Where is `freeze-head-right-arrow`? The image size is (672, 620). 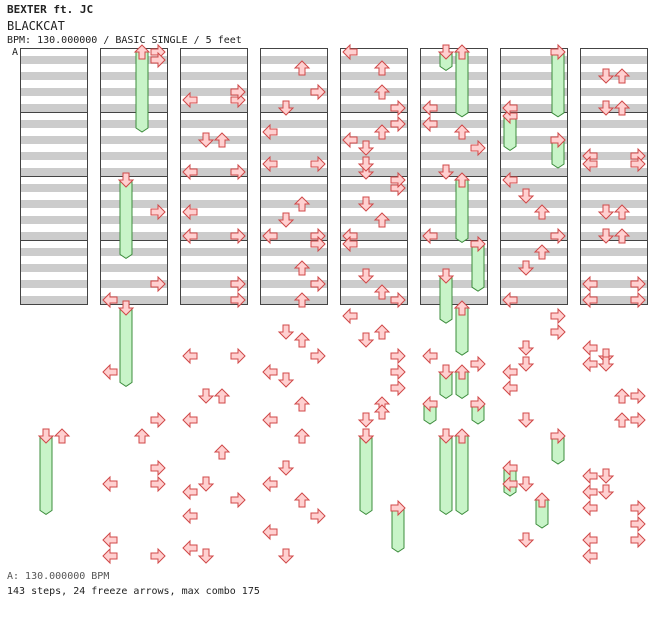 freeze-head-right-arrow is located at coordinates (478, 244).